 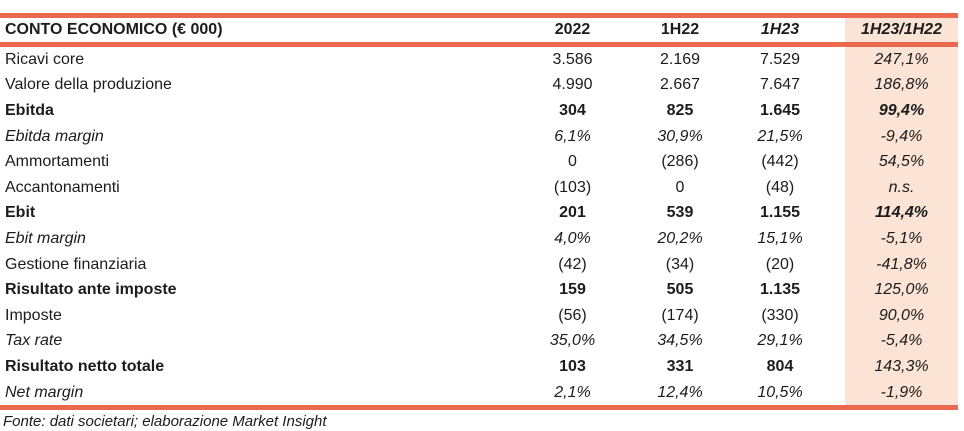 What do you see at coordinates (901, 341) in the screenshot?
I see `cell-ratio: -5,4%` at bounding box center [901, 341].